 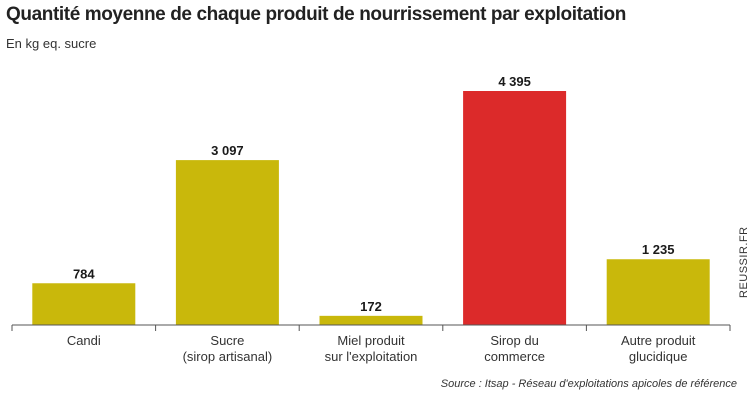 I want to click on x-tick-label: Sucre (sirop artisanal), so click(x=228, y=348).